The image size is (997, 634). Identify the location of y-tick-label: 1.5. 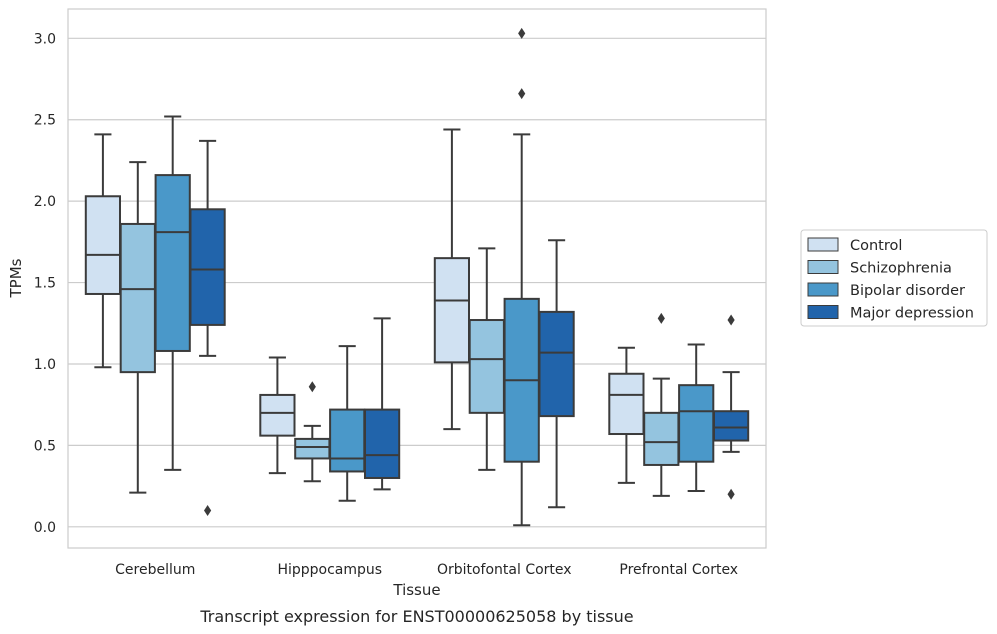
(45, 284).